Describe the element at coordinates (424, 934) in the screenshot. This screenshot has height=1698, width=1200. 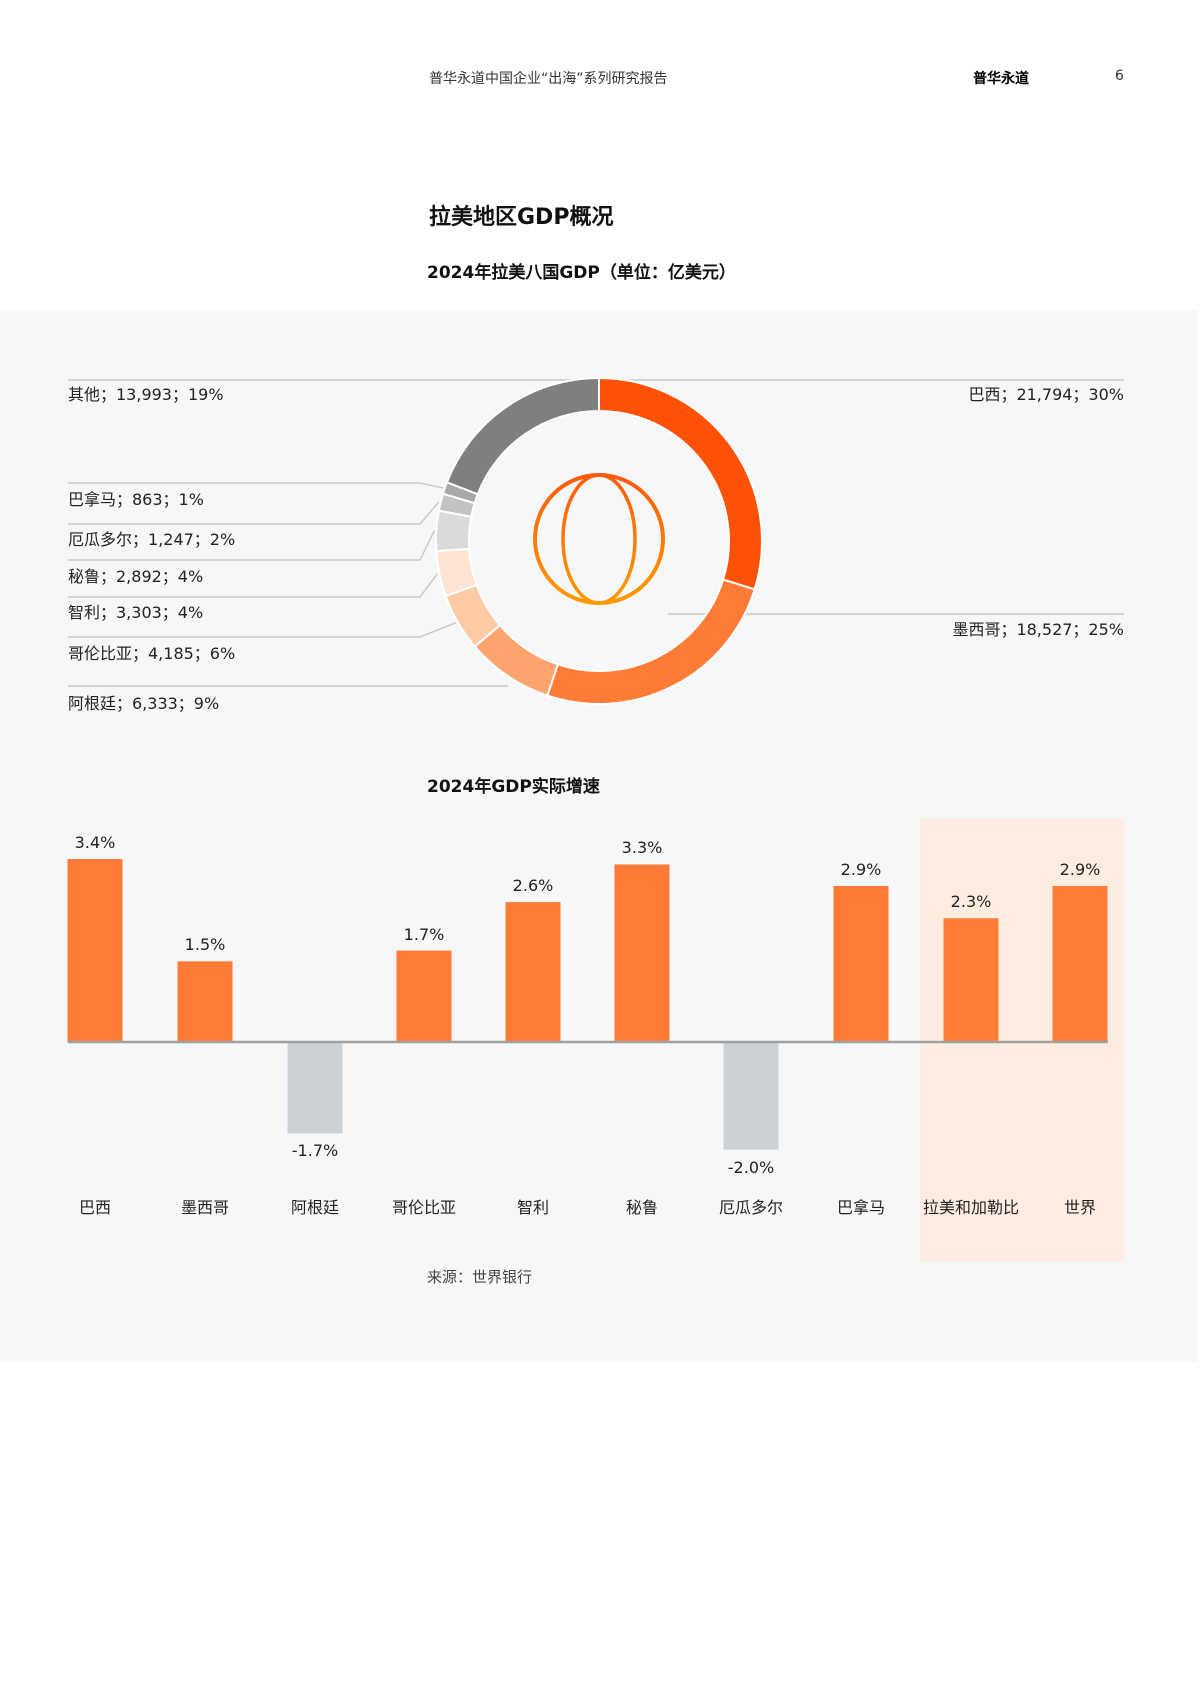
I see `bar-data-label: 1.7%` at that location.